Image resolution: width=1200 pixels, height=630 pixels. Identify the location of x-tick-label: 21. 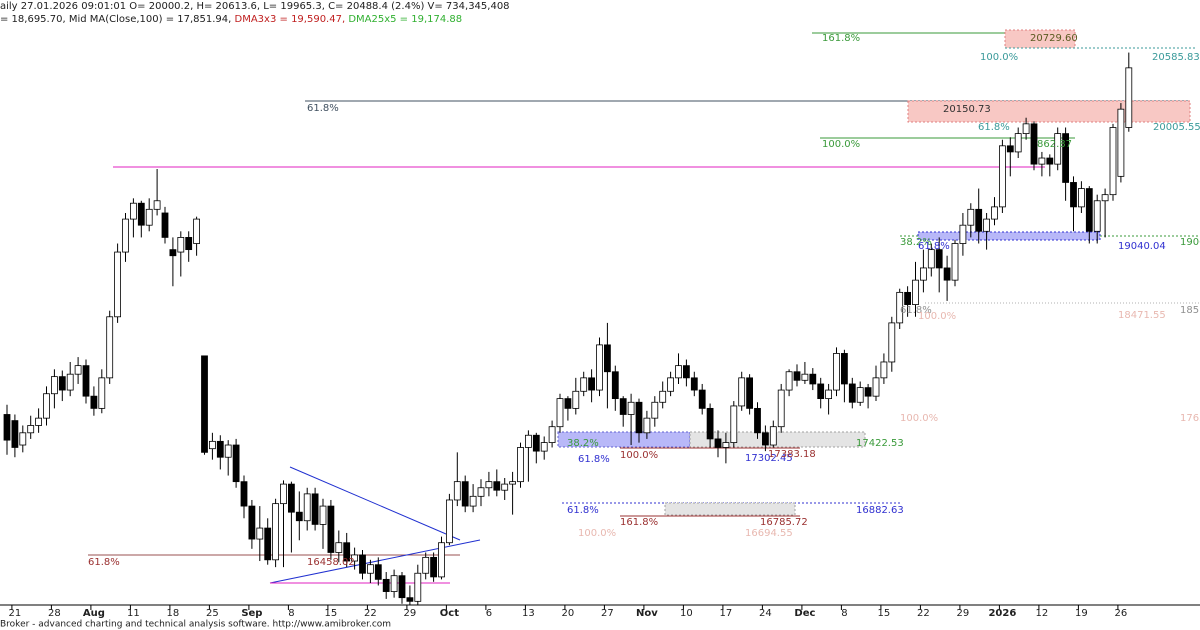
(15, 613).